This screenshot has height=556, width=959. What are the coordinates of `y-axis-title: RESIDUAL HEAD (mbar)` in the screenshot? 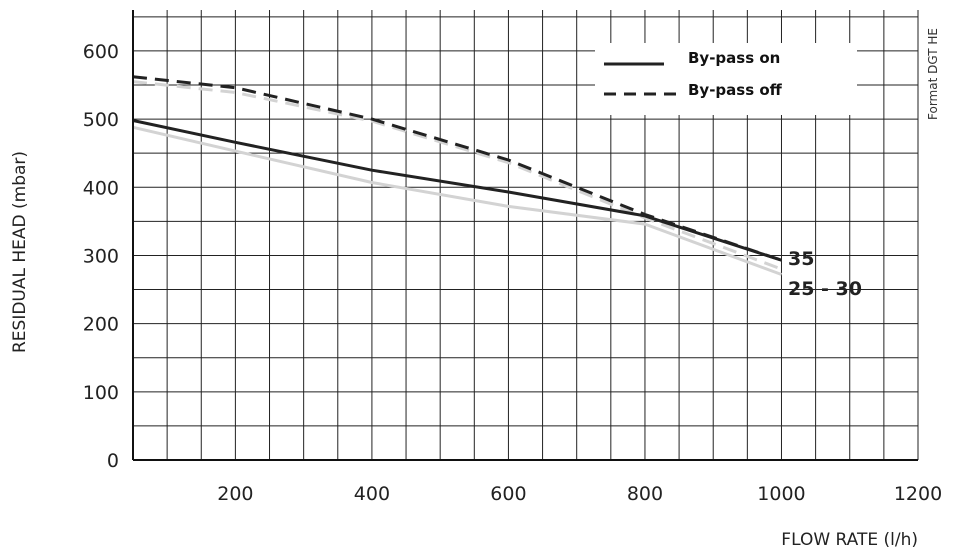 It's located at (20, 252).